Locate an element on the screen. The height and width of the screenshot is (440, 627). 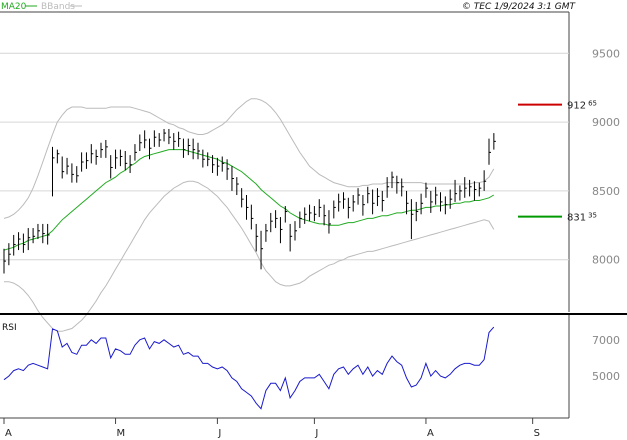
y-tick-label: 9000 is located at coordinates (606, 122).